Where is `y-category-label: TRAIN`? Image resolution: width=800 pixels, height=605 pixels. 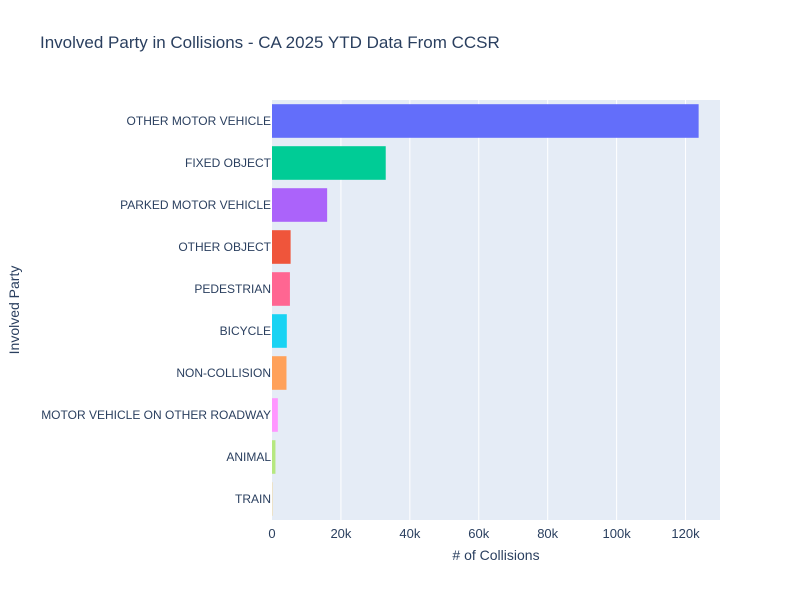 y-category-label: TRAIN is located at coordinates (253, 499).